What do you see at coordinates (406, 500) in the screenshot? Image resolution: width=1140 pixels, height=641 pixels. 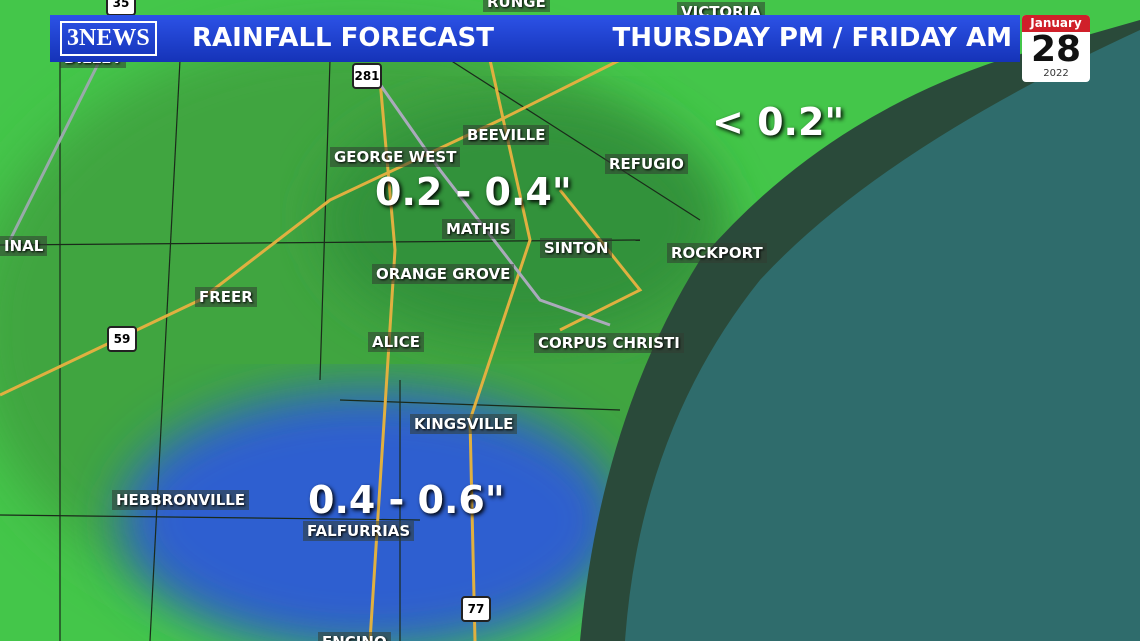 I see `rainfall-label: 0.4 - 0.6"` at bounding box center [406, 500].